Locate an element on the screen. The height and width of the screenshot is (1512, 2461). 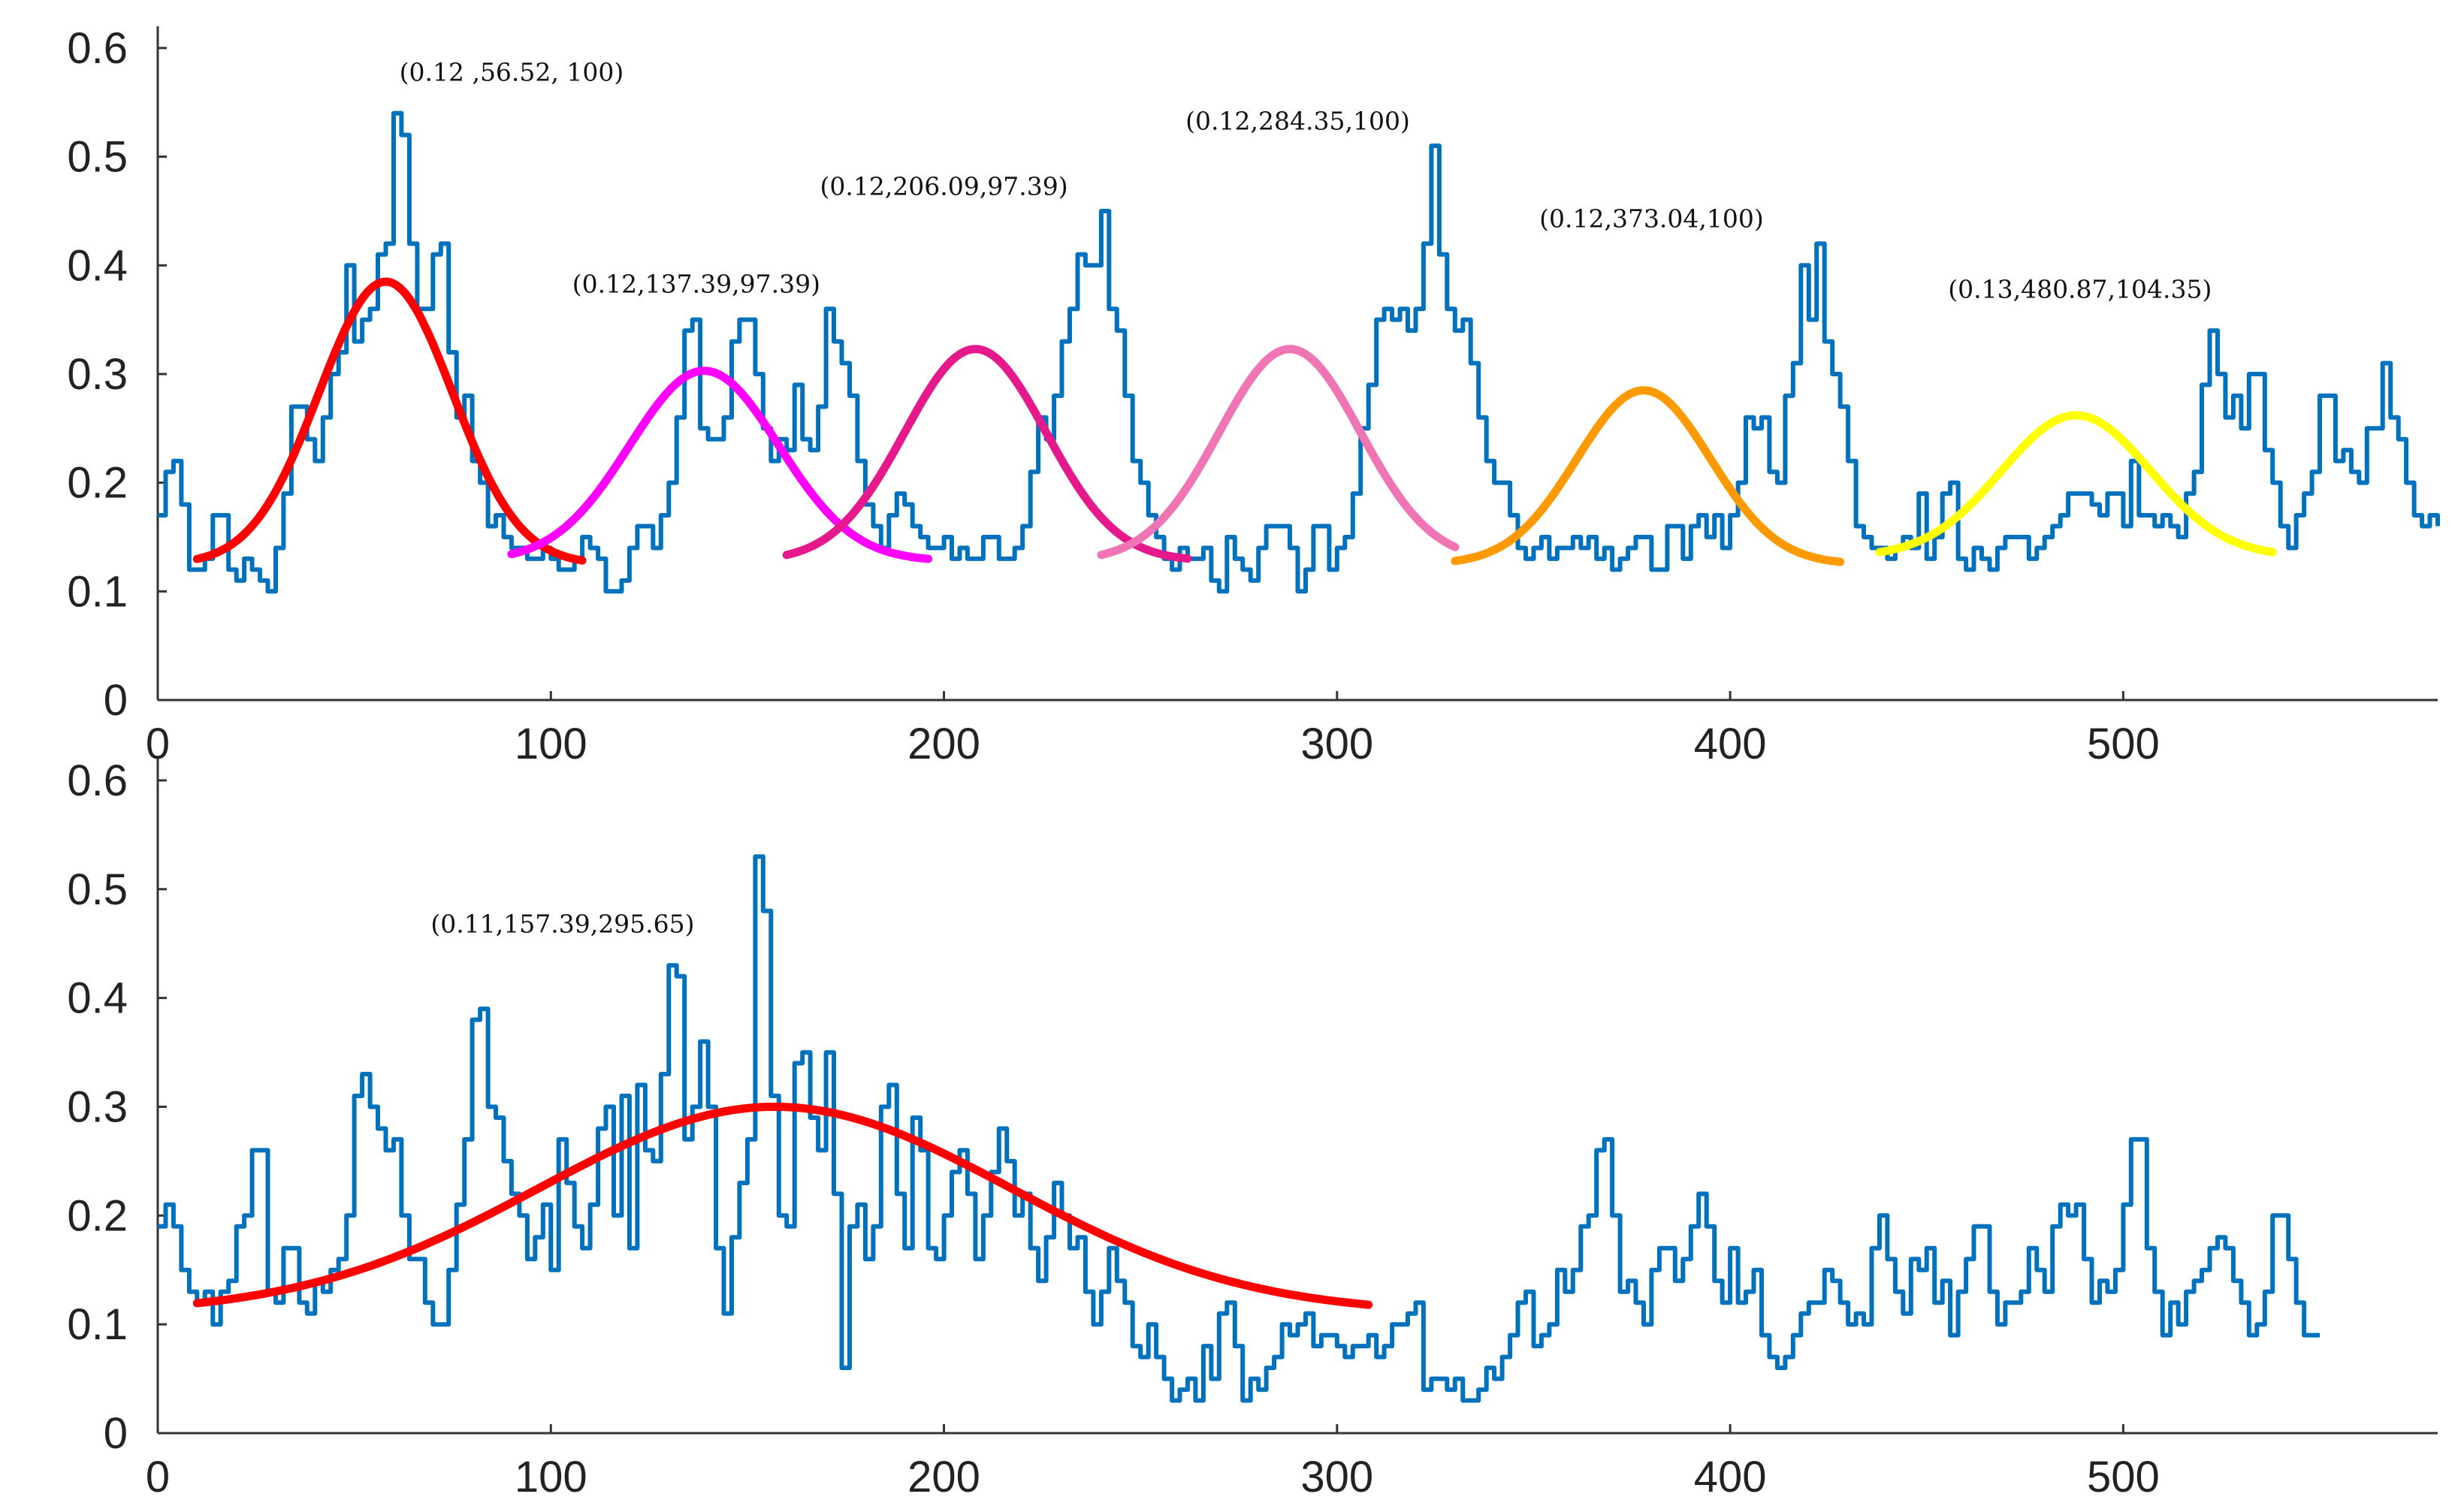
fit-parameter-label: (0.12,206.09,97.39) is located at coordinates (943, 186).